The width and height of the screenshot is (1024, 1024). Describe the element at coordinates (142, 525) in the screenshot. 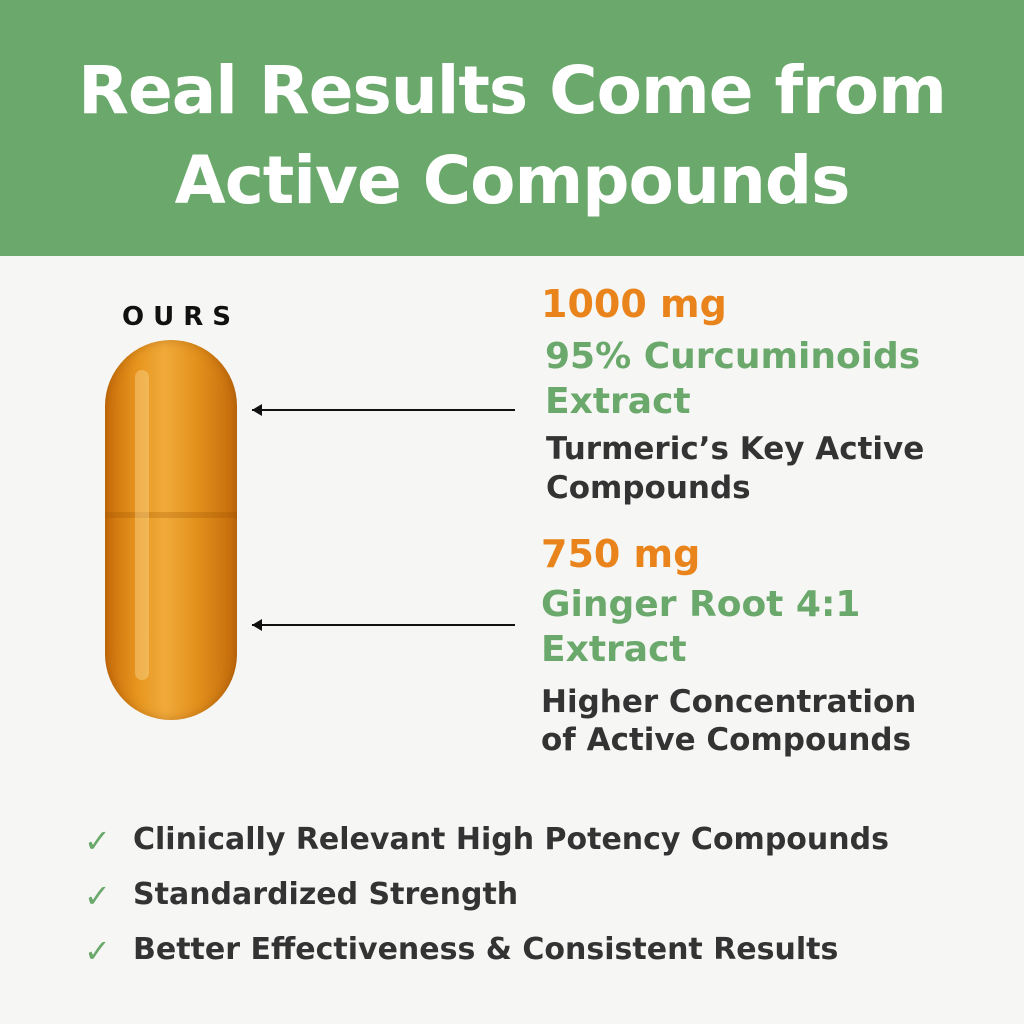

I see `capsule-highlight` at that location.